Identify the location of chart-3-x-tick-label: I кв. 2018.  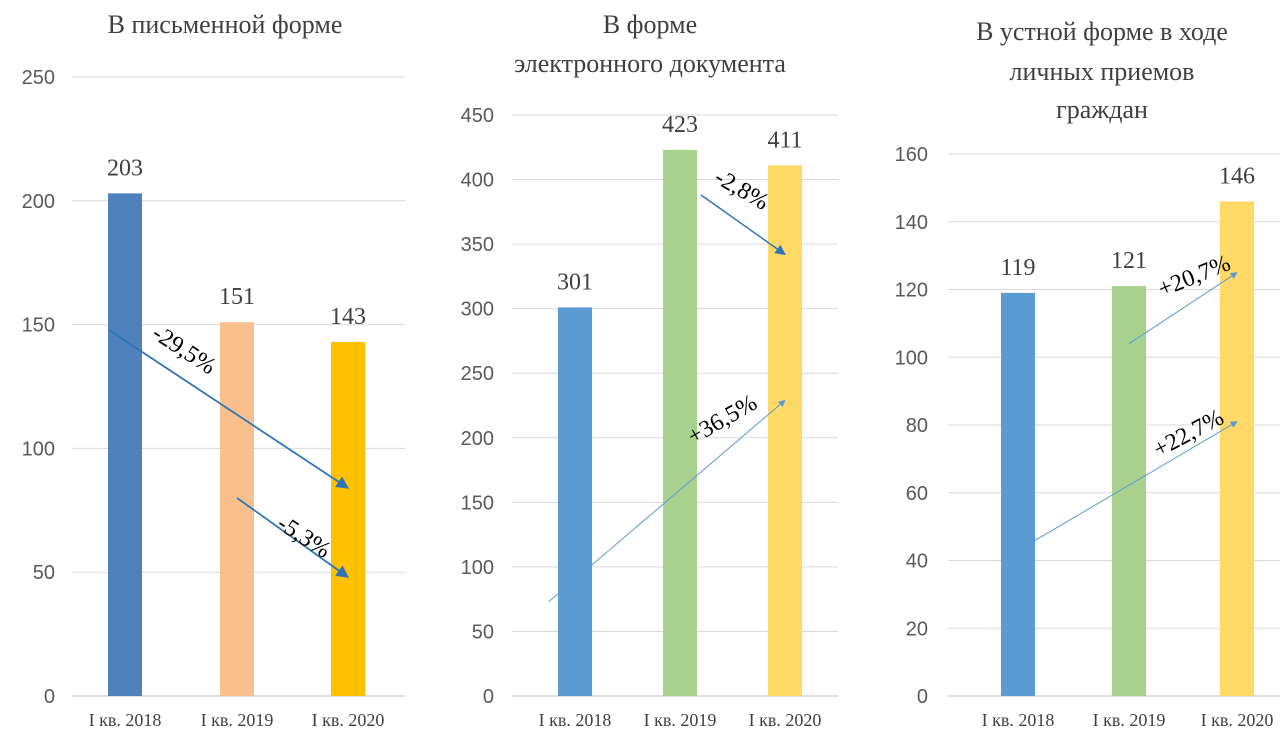
(1018, 720).